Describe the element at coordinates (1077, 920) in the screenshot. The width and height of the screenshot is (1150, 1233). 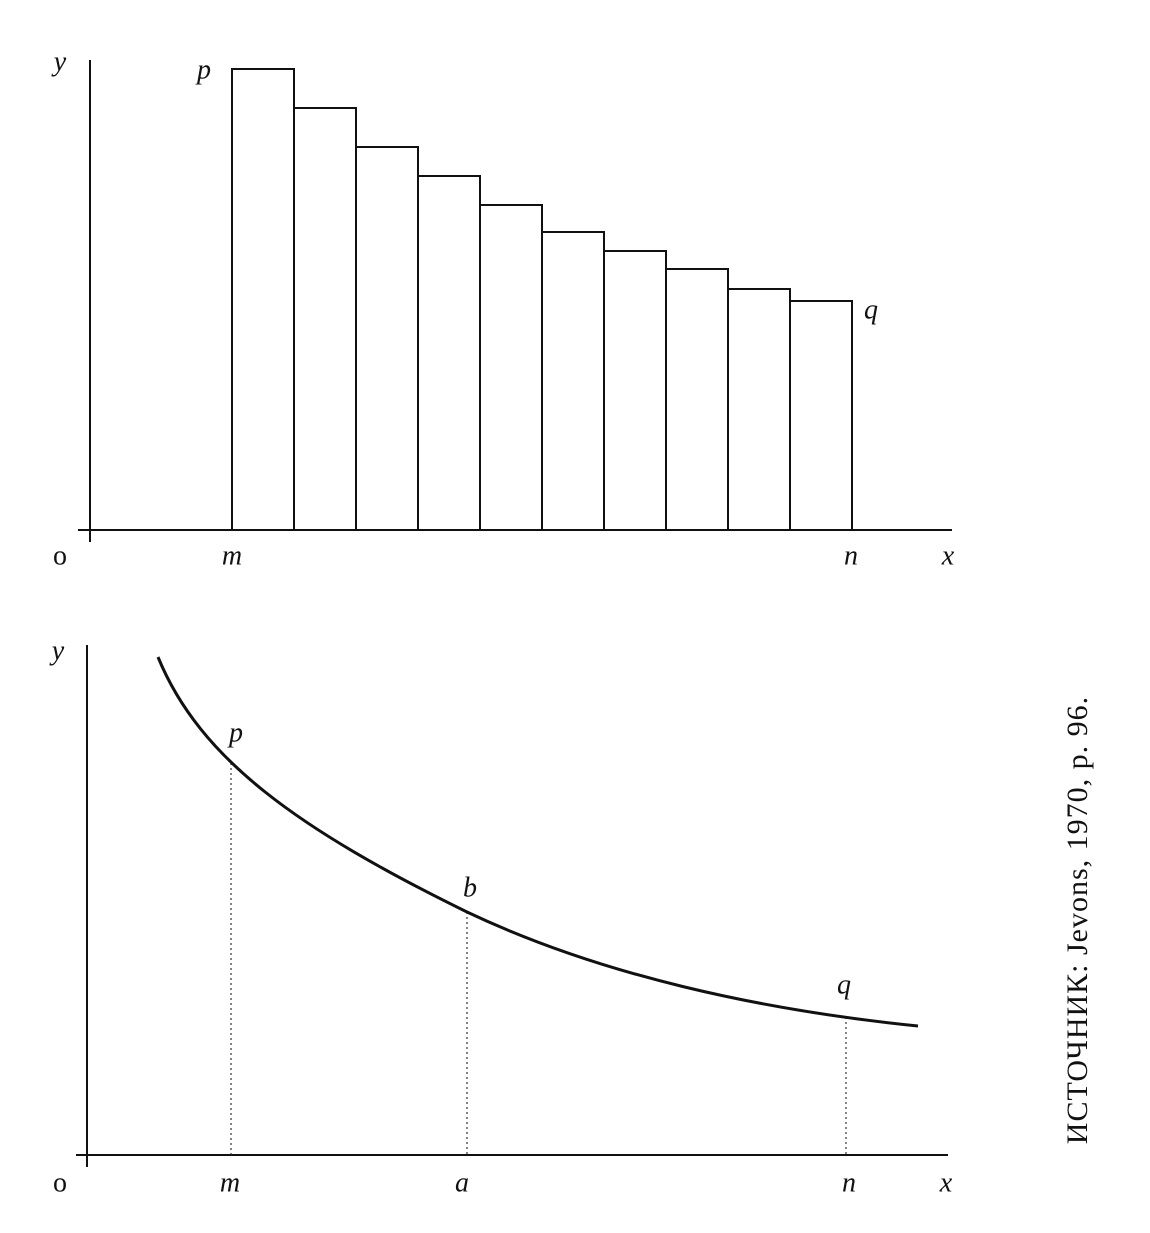
I see `source-note: ИСТОЧНИК: Jevons, 1970, p. 96.` at that location.